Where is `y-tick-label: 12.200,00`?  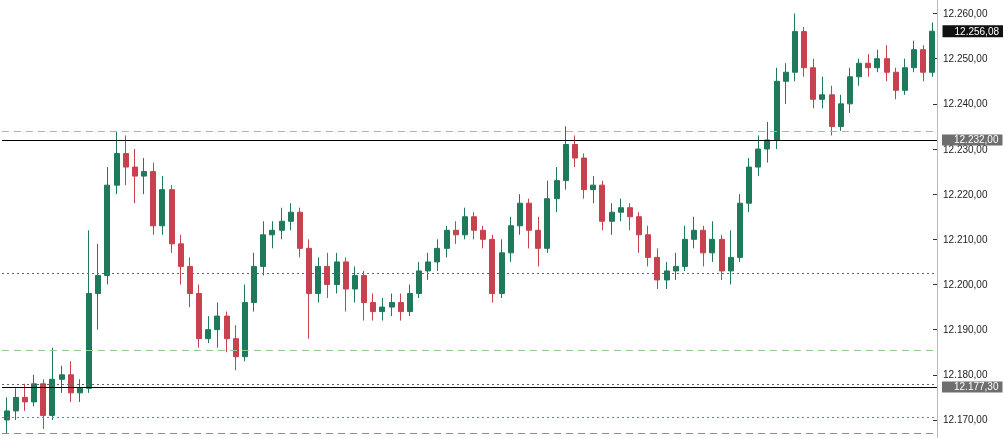
y-tick-label: 12.200,00 is located at coordinates (965, 284).